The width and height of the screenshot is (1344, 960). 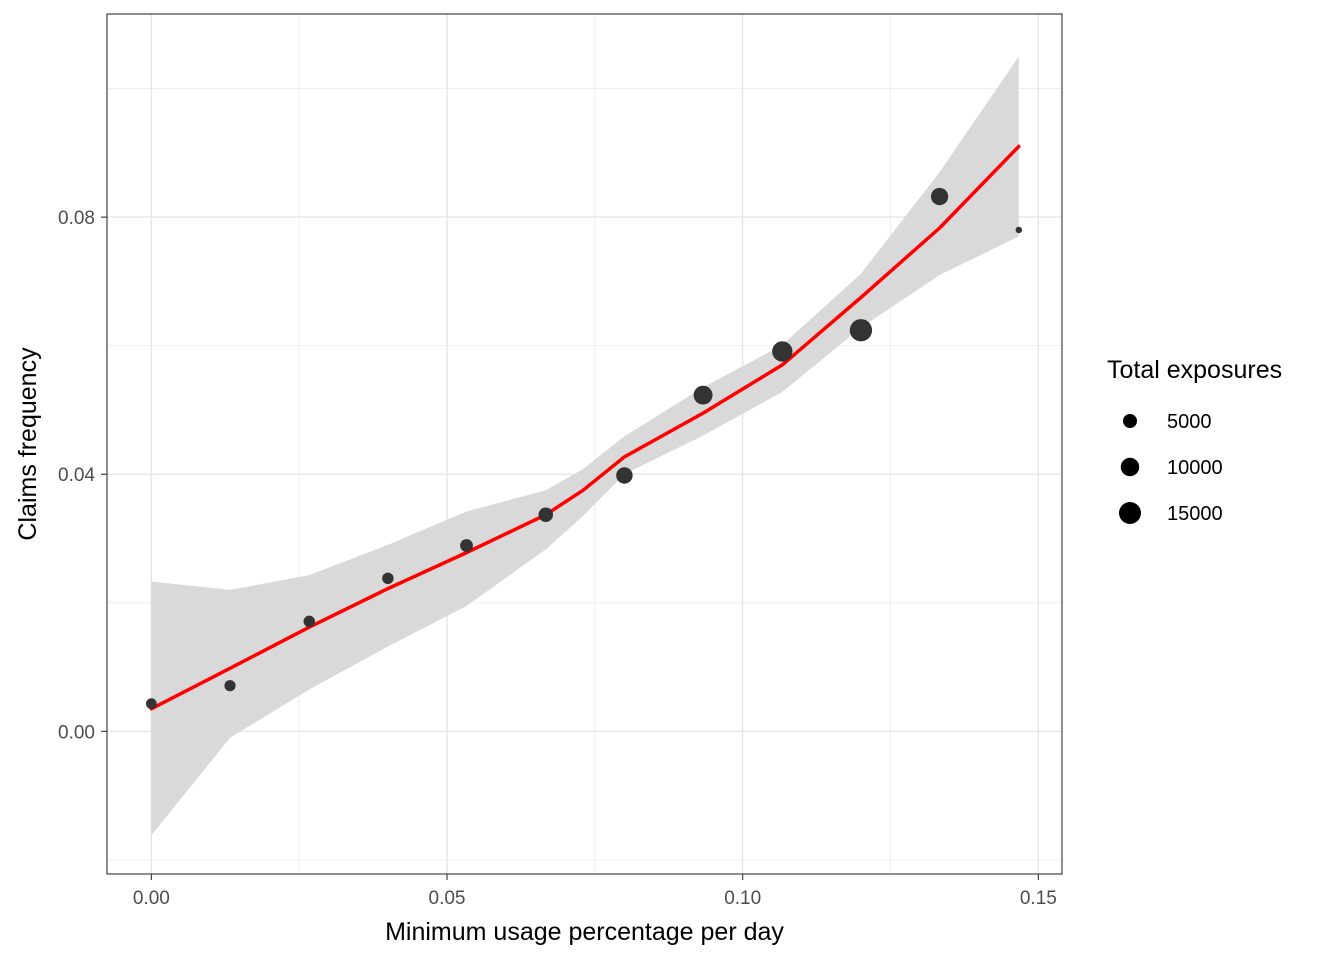 I want to click on legend-entries: 5000 10000 15000, so click(x=1171, y=468).